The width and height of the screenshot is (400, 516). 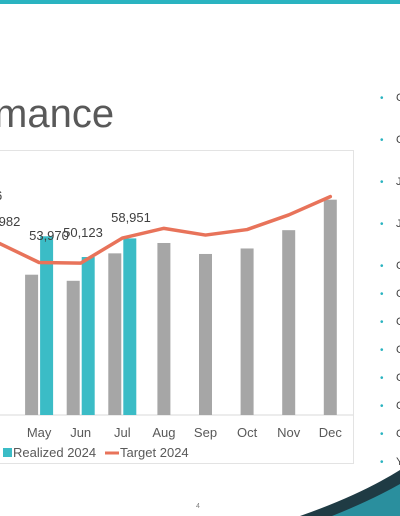 What do you see at coordinates (130, 326) in the screenshot?
I see `bar-realized-jul` at bounding box center [130, 326].